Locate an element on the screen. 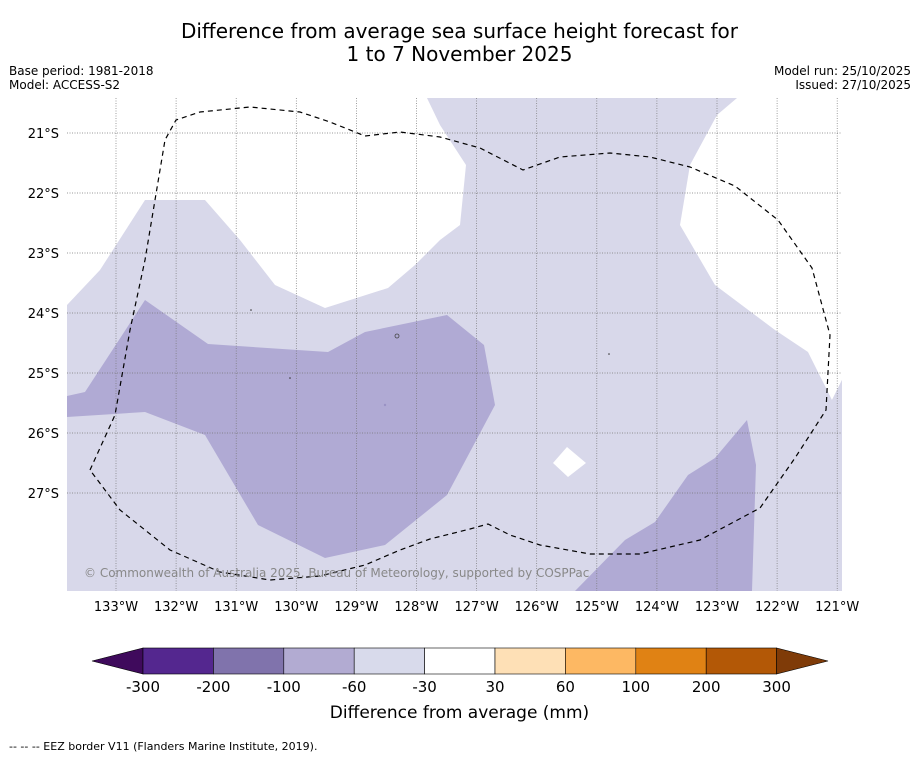 The height and width of the screenshot is (758, 919). longitude-label: 122°W is located at coordinates (777, 607).